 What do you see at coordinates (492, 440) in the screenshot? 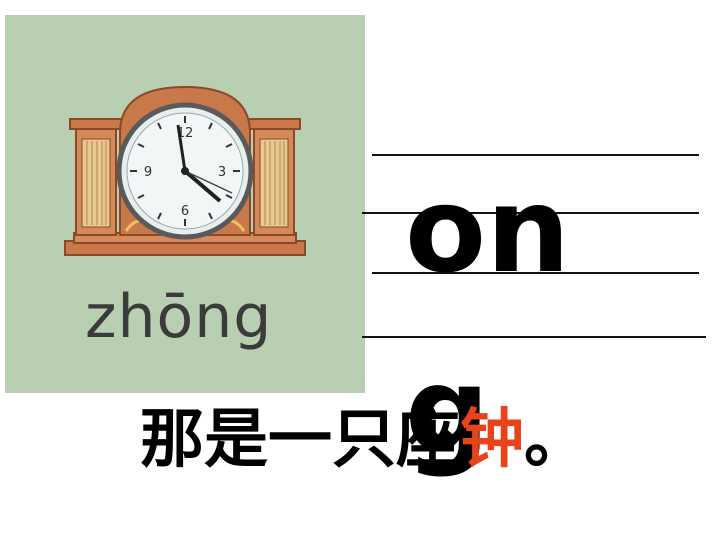
I see `sentence-highlight: 钟` at bounding box center [492, 440].